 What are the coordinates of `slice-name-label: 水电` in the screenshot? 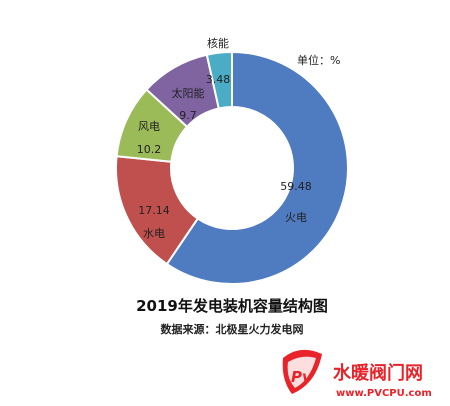 It's located at (154, 233).